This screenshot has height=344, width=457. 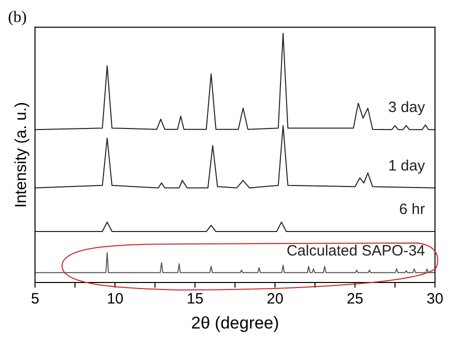 What do you see at coordinates (21, 155) in the screenshot?
I see `y-axis-title: Intensity (a. u.)` at bounding box center [21, 155].